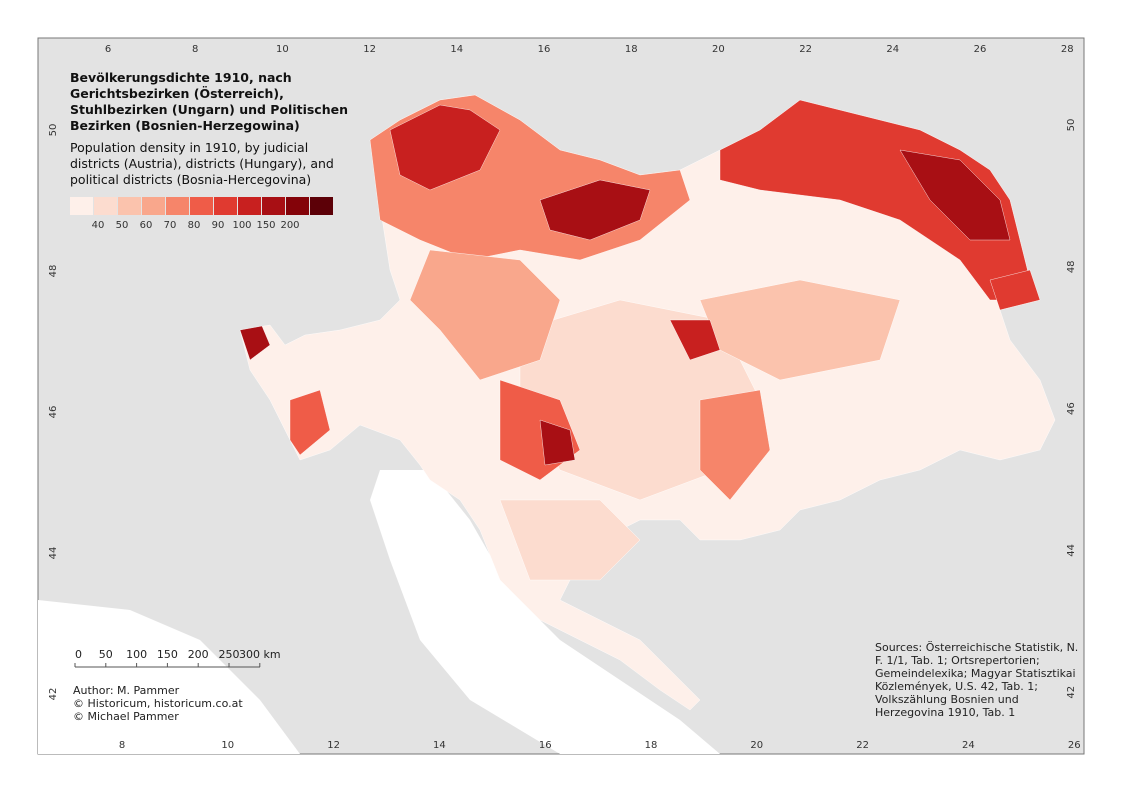 The width and height of the screenshot is (1122, 793). I want to click on map-subtitle: political districts (Bosnia-Hercegovina), so click(190, 179).